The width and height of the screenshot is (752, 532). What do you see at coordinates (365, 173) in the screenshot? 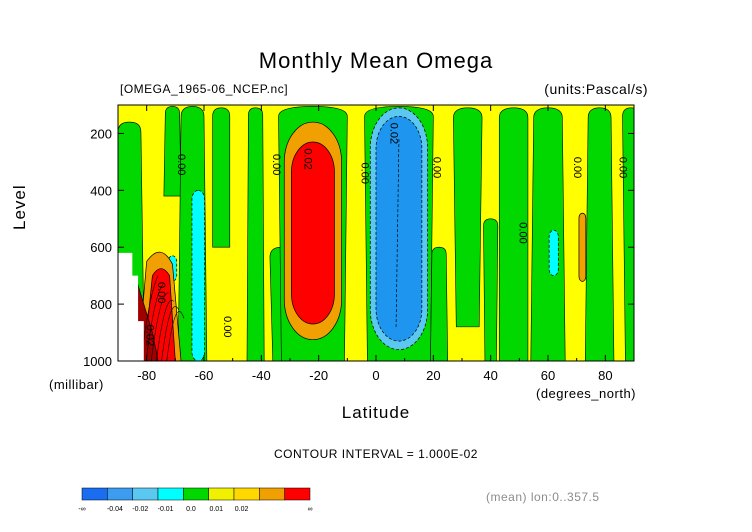
I see `contour-label-3: 0.00` at bounding box center [365, 173].